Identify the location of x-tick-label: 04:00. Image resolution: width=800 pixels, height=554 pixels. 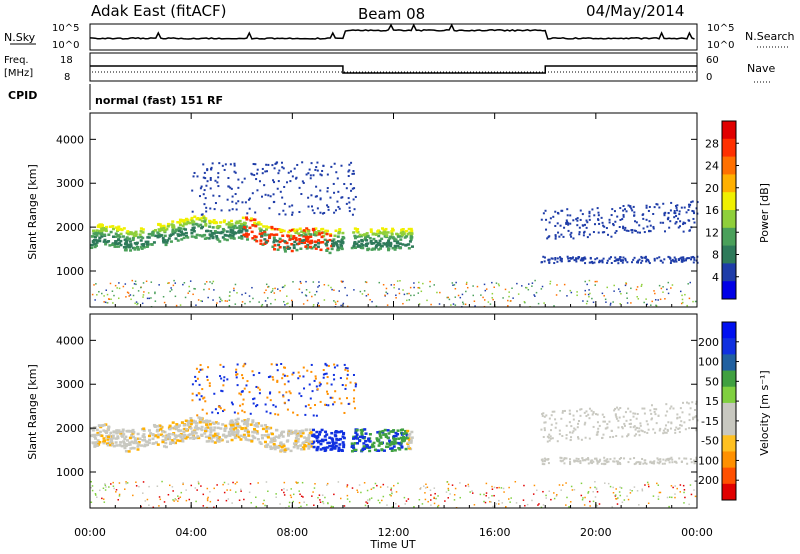
(191, 532).